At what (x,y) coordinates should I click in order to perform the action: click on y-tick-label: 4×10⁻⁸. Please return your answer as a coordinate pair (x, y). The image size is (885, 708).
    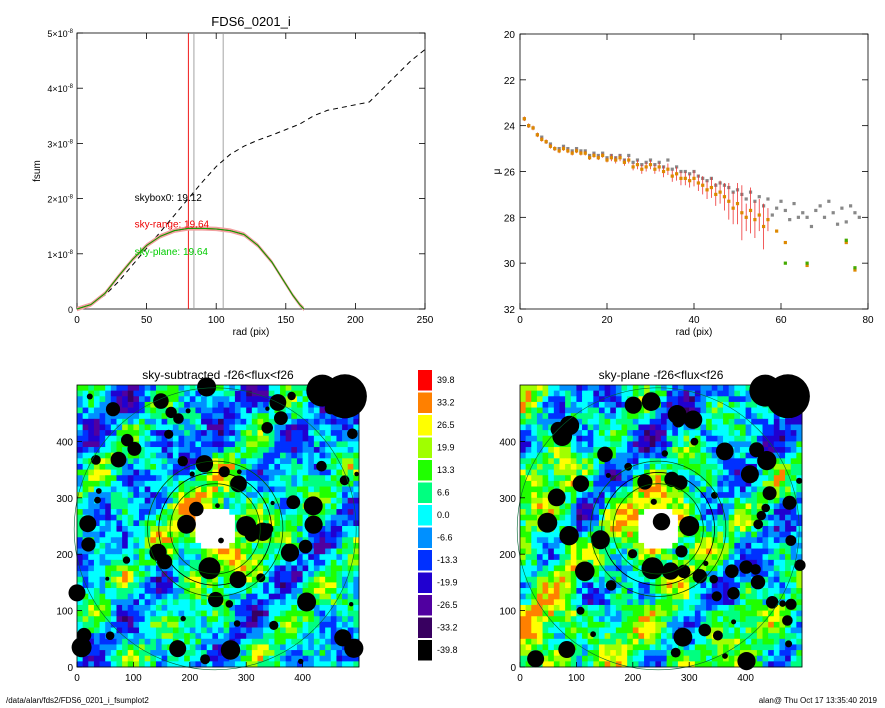
    Looking at the image, I should click on (60, 89).